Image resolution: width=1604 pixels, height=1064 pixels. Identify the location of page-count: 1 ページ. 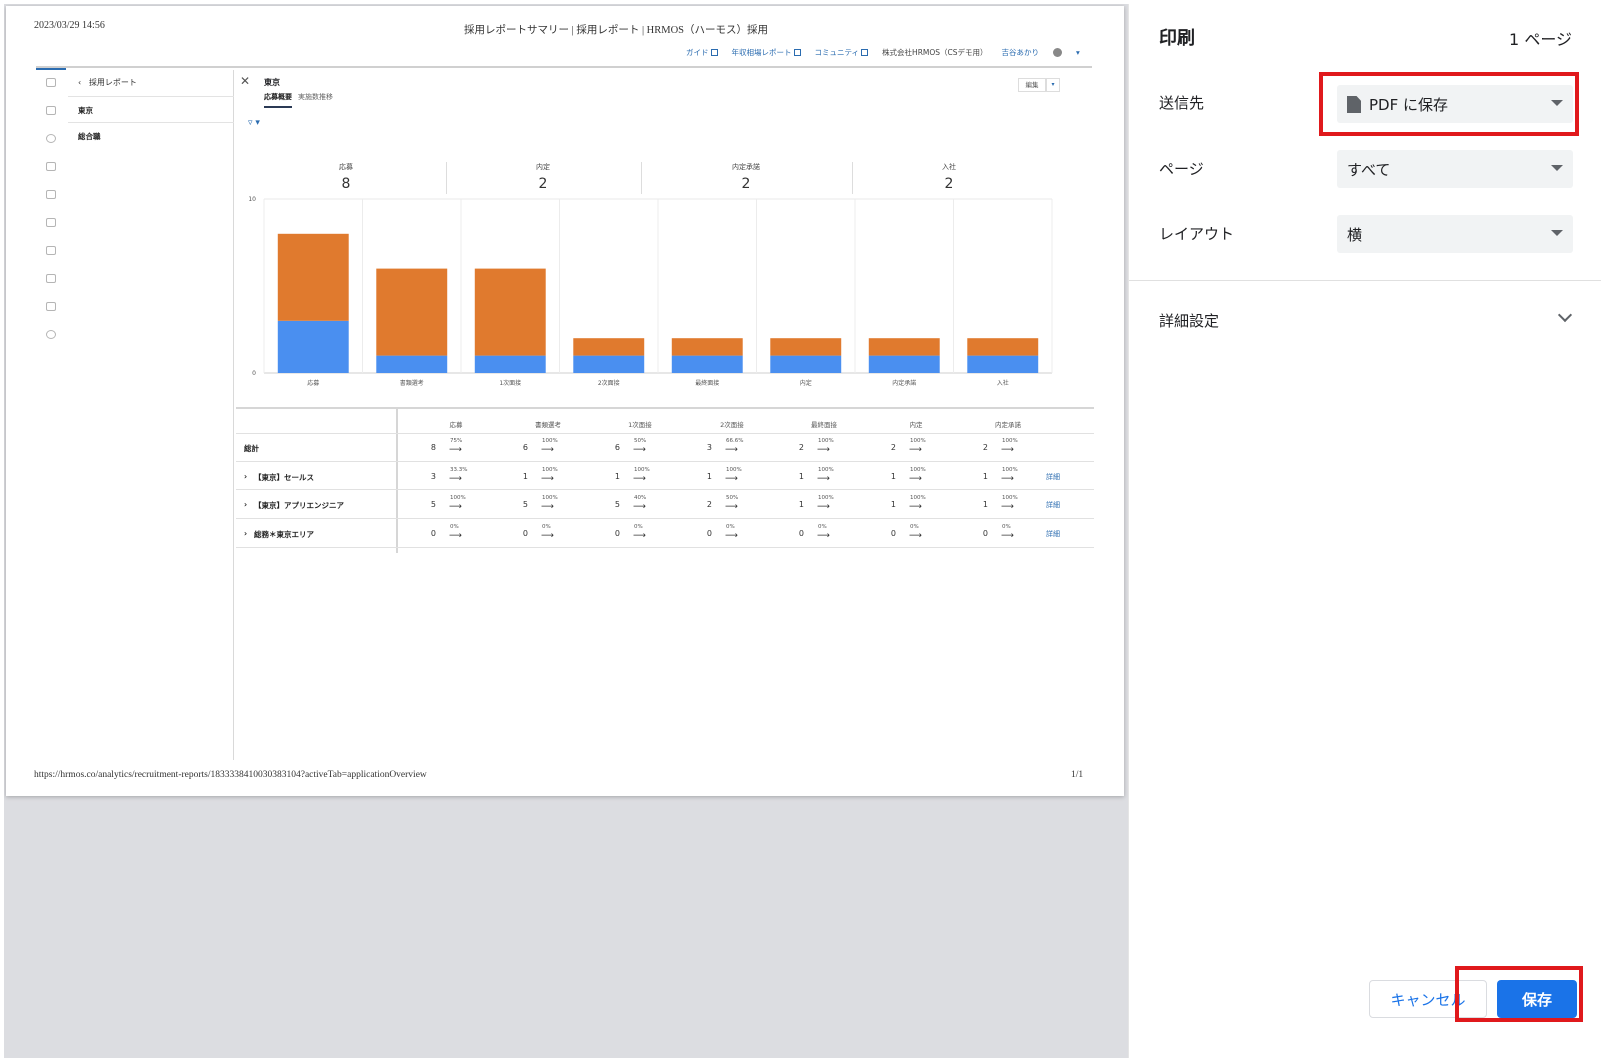
(1540, 39).